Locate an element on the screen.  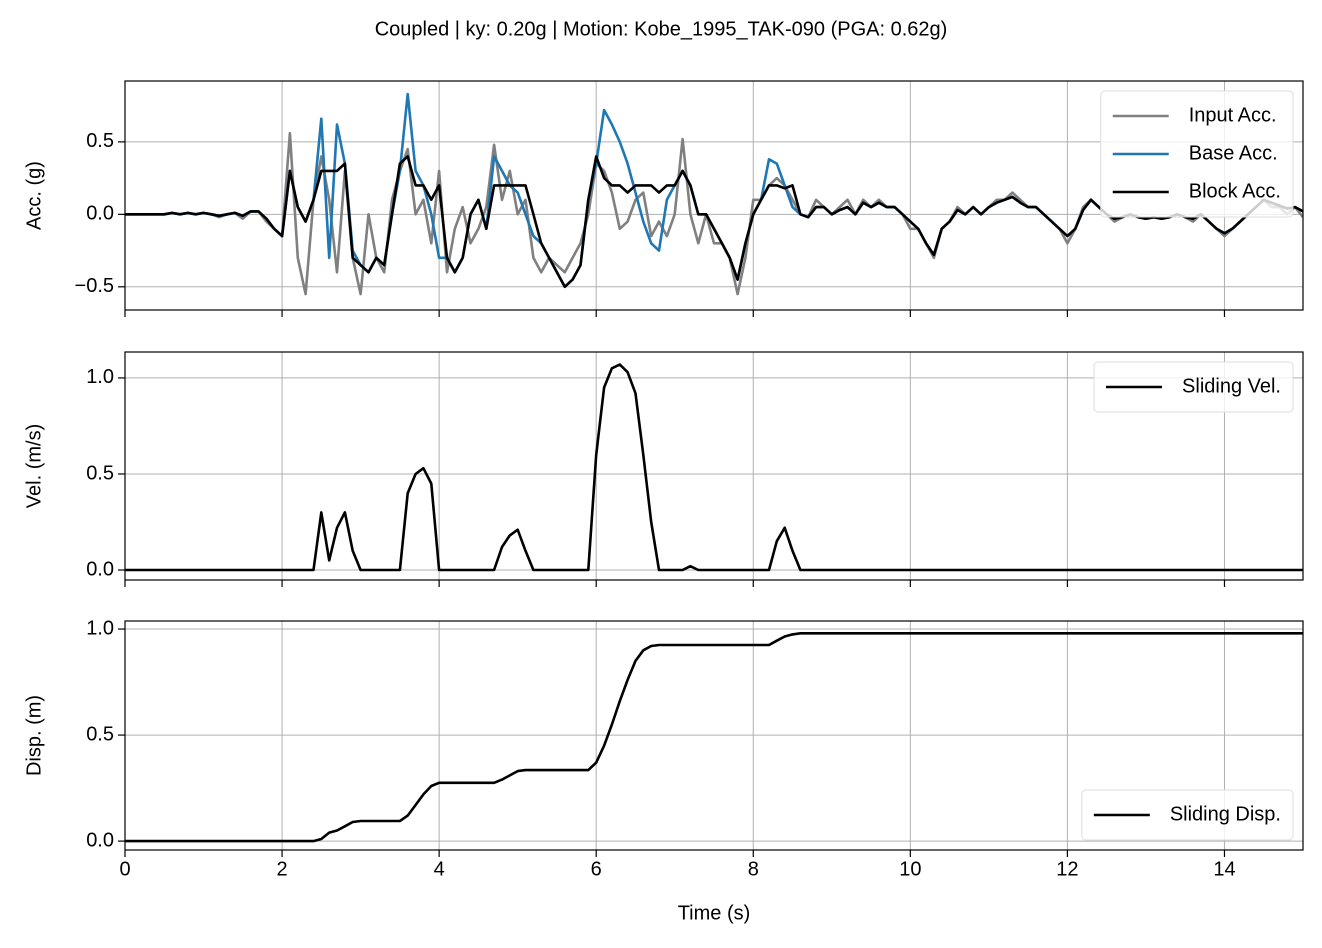
x-tick-label: 4 is located at coordinates (439, 869).